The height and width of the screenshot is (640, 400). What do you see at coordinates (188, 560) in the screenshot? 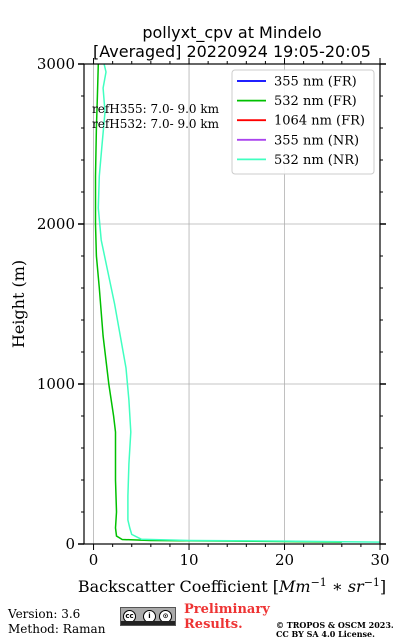
I see `x-tick-label: 10` at bounding box center [188, 560].